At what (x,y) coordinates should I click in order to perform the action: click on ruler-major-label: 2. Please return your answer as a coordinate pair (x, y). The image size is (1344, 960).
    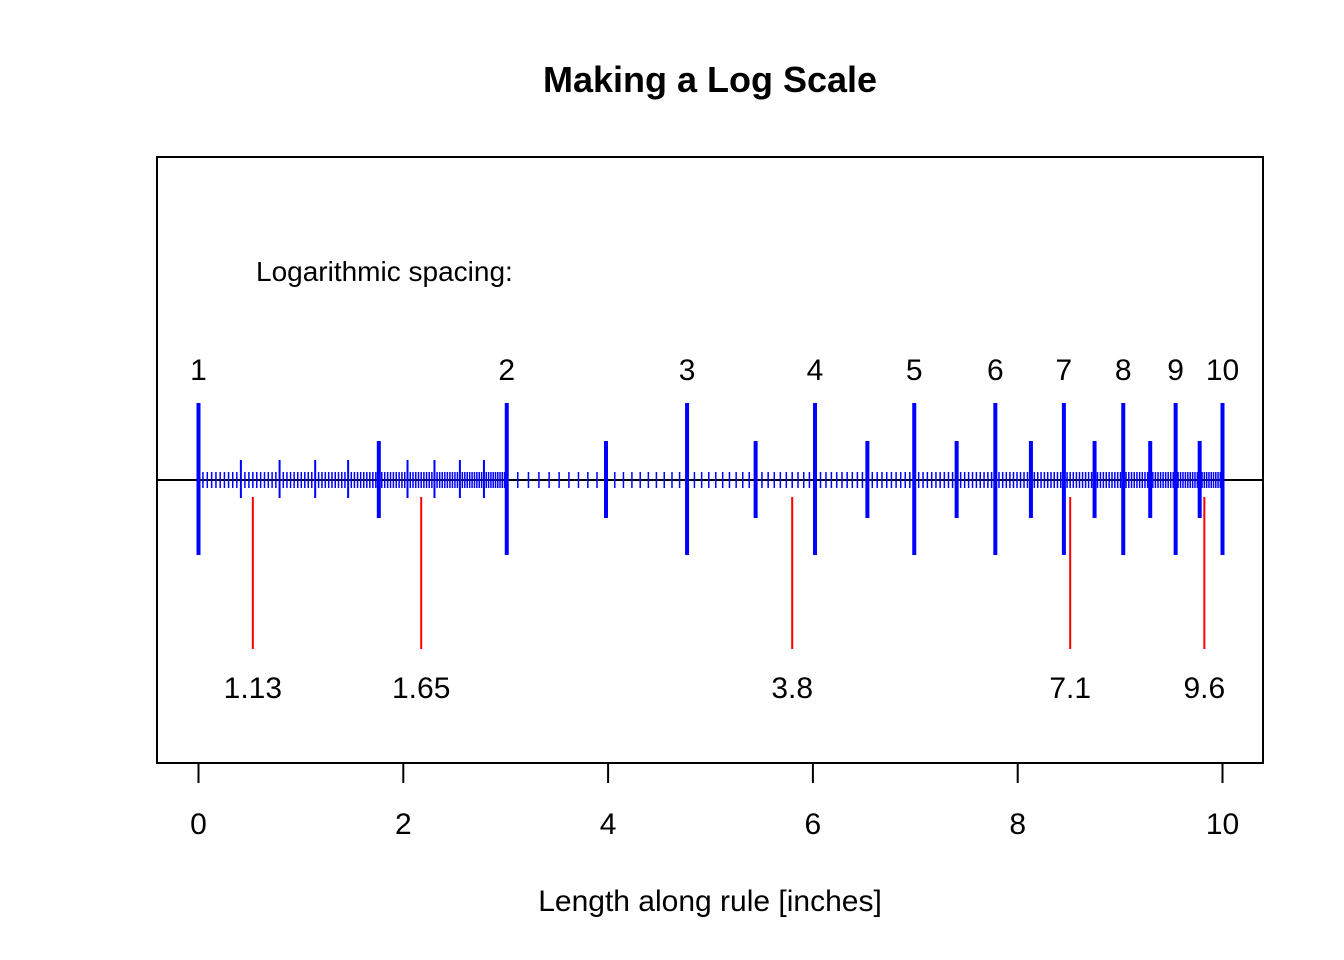
    Looking at the image, I should click on (506, 370).